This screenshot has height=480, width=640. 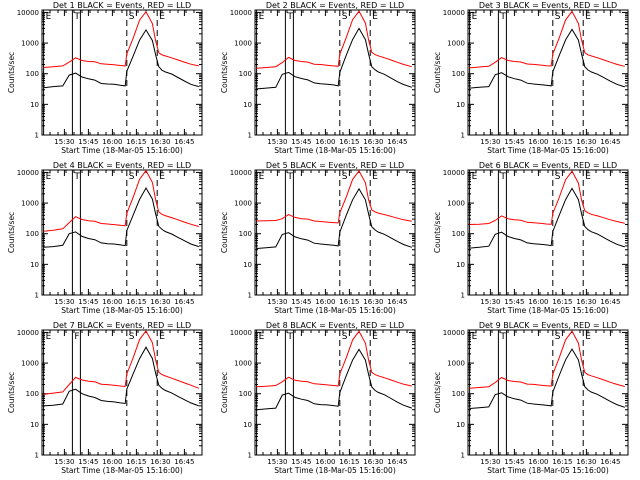 I want to click on panel-title: Det 2 BLACK = Events, RED = LLD, so click(x=335, y=5).